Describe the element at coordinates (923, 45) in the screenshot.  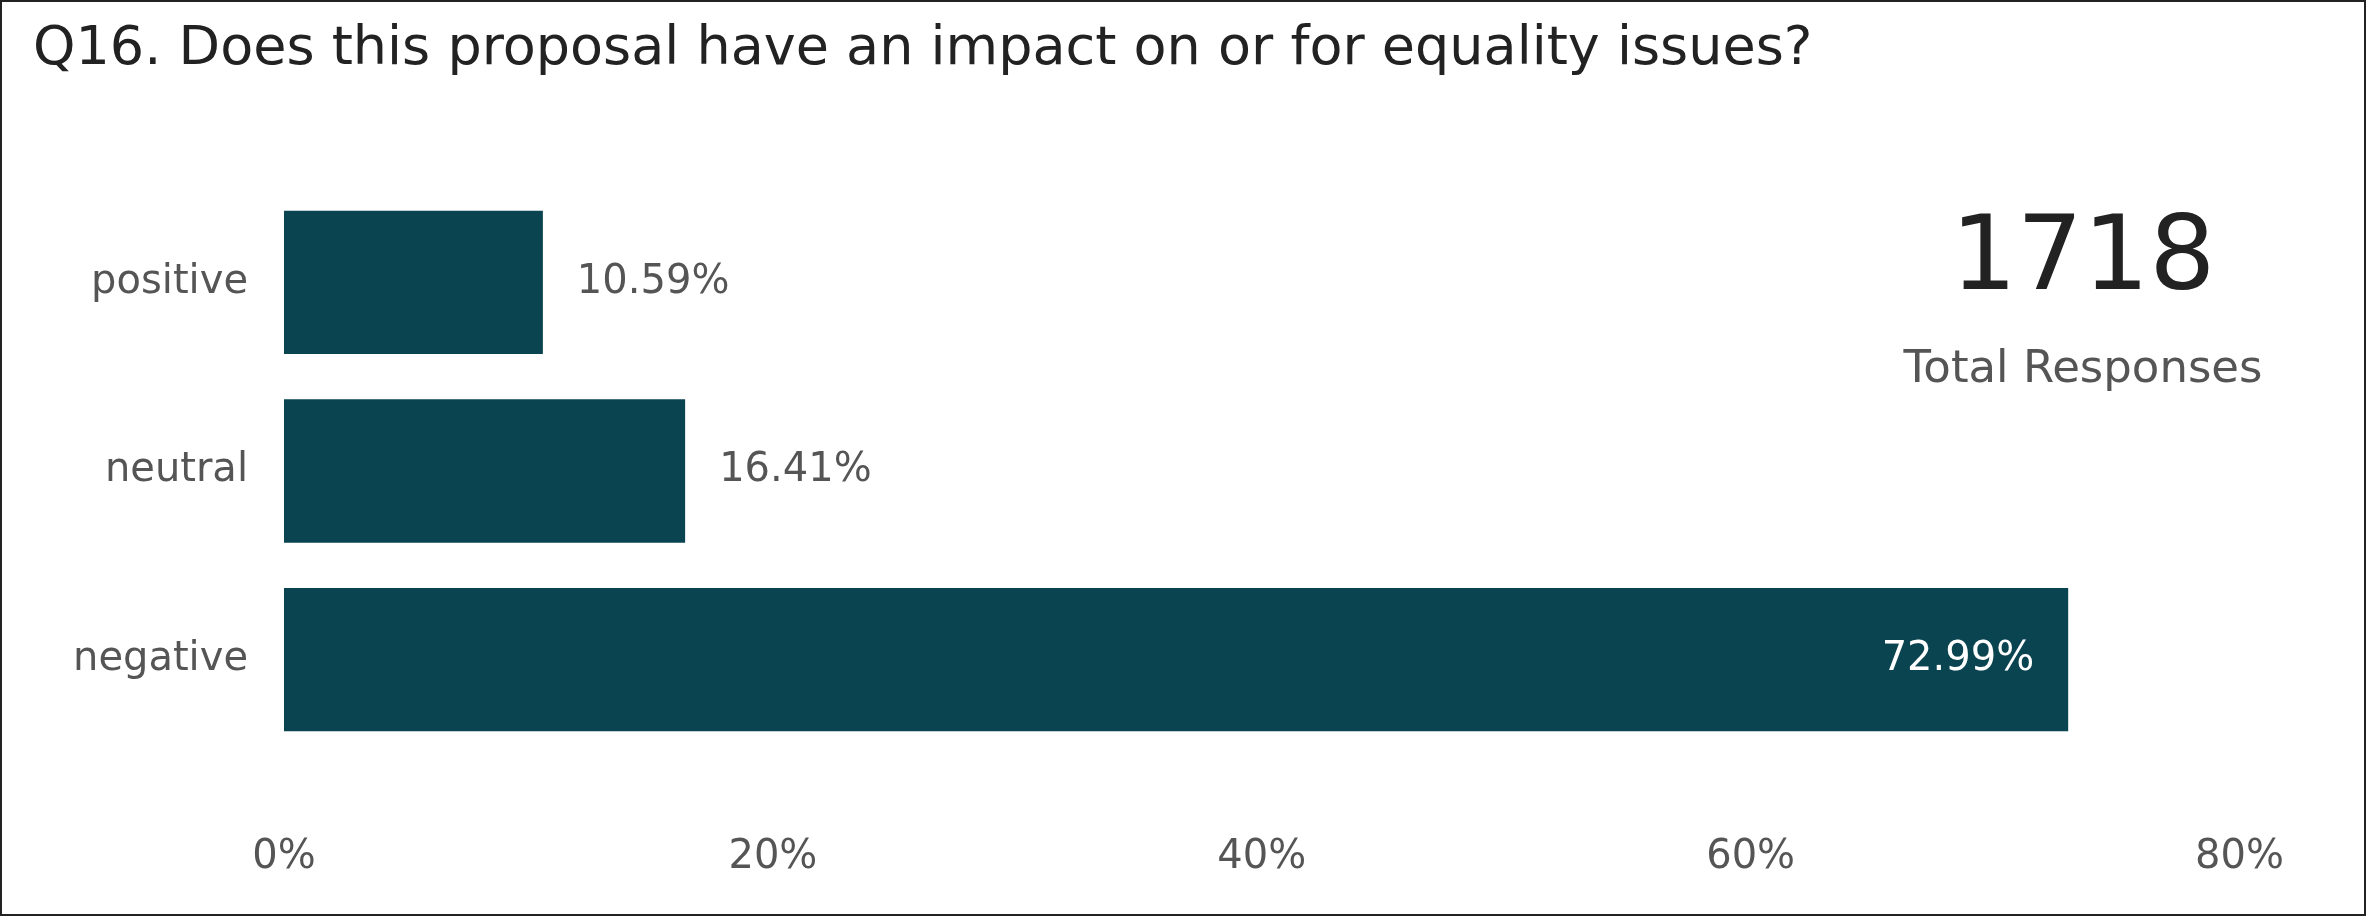
I see `chart-title: Q16. Does this proposal have an impact on or for equality issues?` at that location.